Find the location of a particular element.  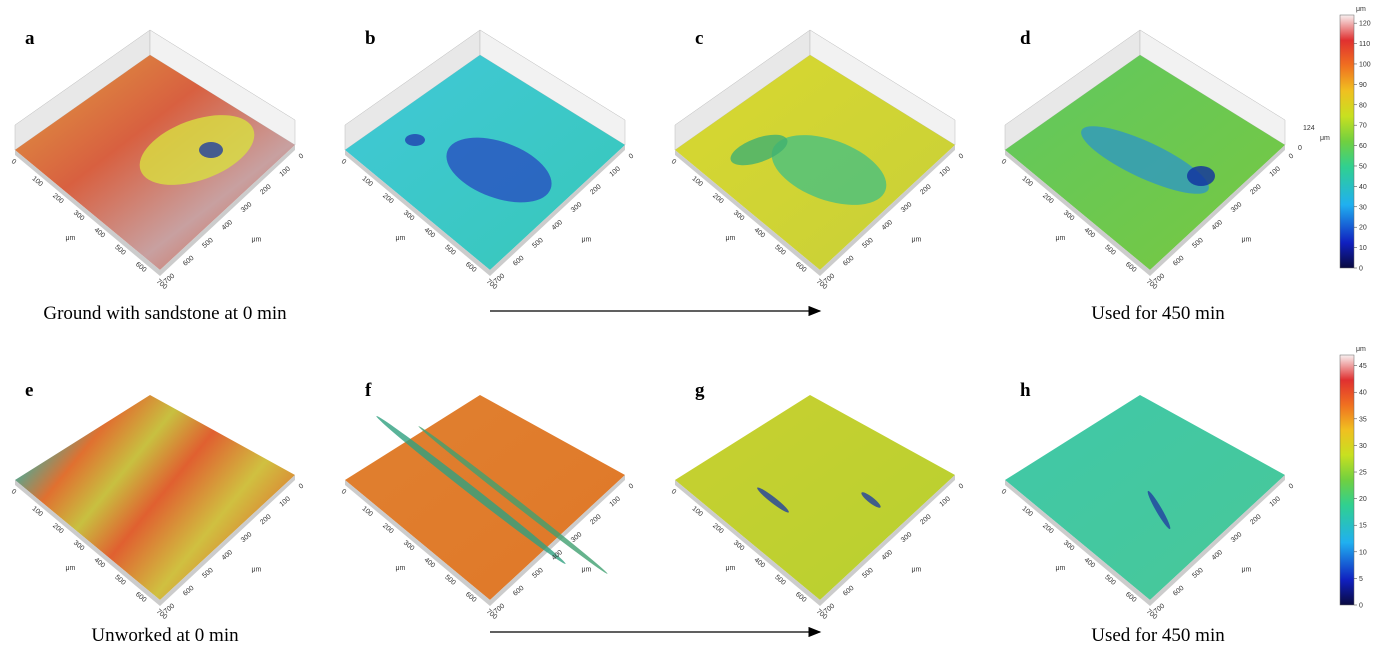

panel-label: g is located at coordinates (700, 390).